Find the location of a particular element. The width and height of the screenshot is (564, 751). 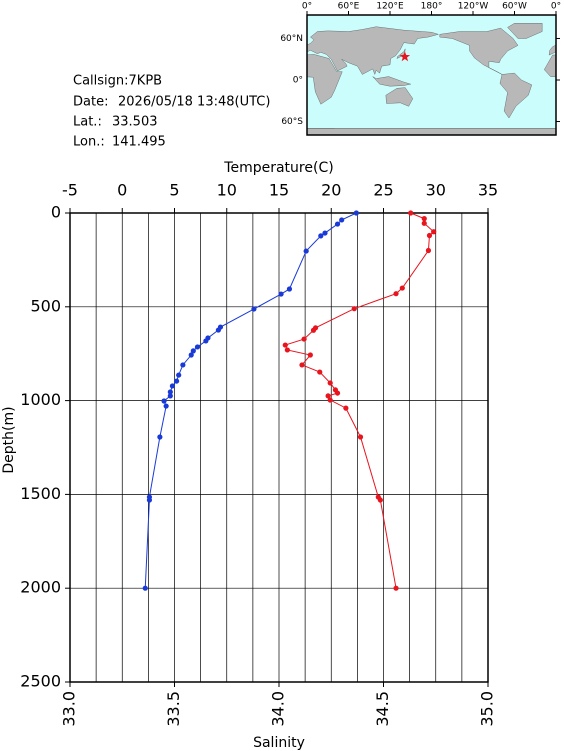

x-tick-label: 34.5 is located at coordinates (382, 709).